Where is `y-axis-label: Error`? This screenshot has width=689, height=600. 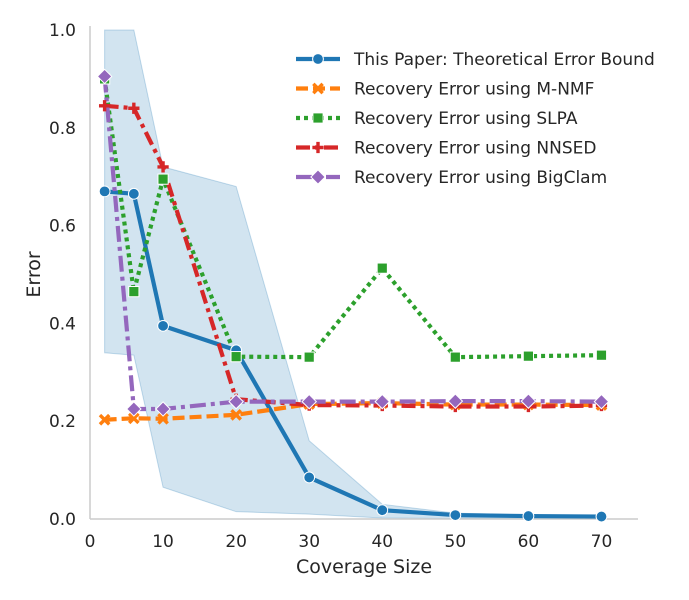
y-axis-label: Error is located at coordinates (34, 274).